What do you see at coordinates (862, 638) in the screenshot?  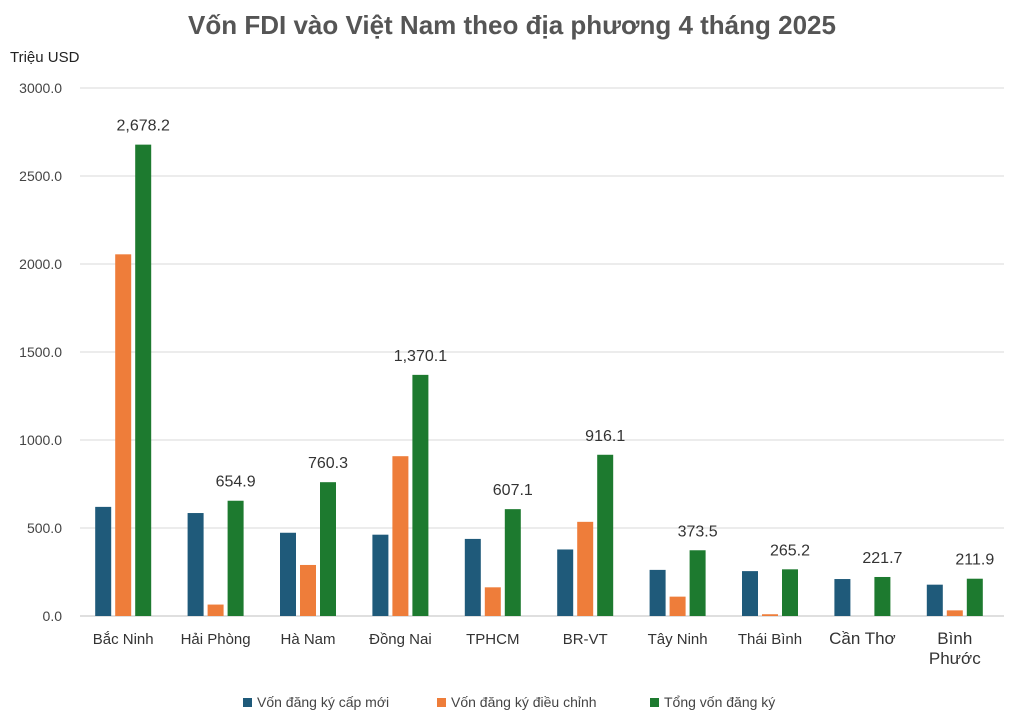 I see `x-tick-label: Cần Thơ` at bounding box center [862, 638].